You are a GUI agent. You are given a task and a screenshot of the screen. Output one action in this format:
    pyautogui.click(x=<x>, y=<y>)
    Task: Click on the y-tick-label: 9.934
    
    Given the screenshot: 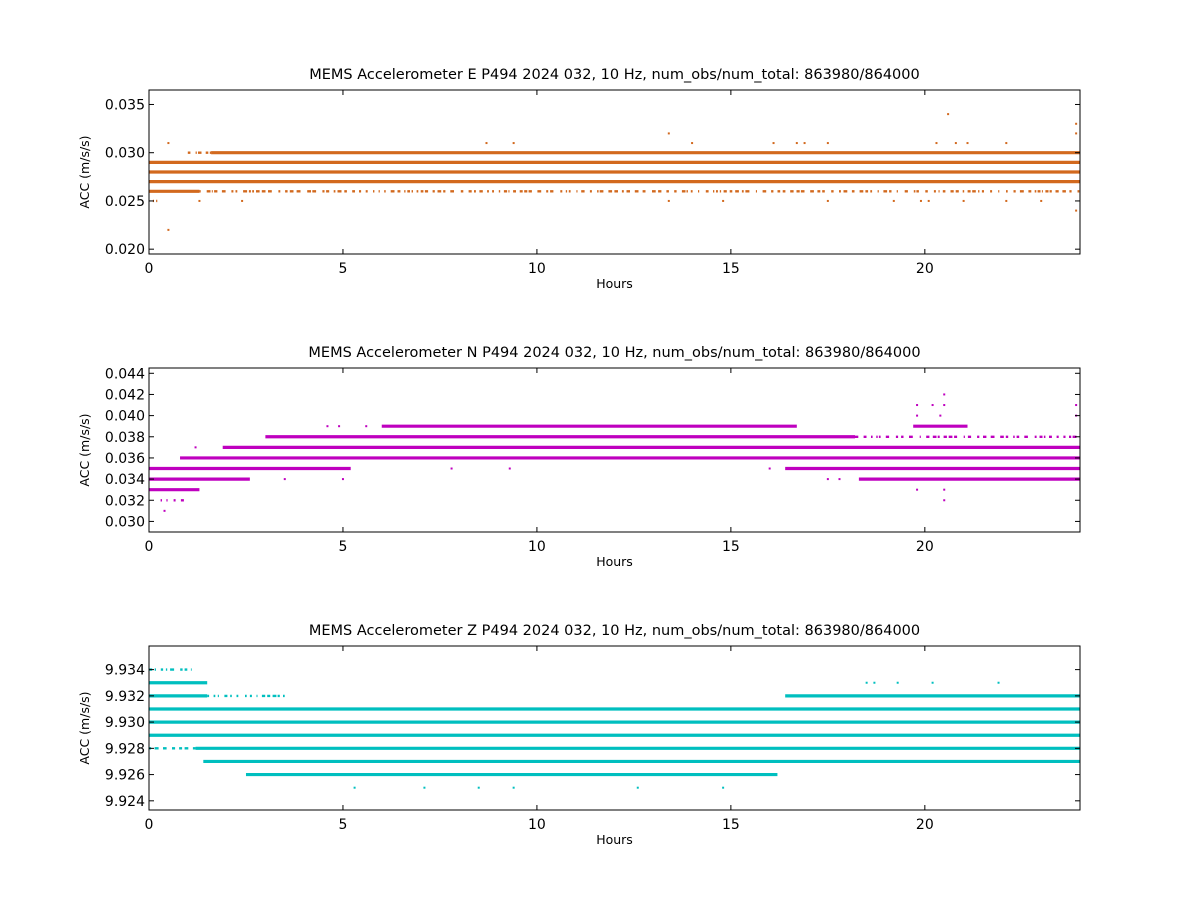 What is the action you would take?
    pyautogui.click(x=125, y=671)
    